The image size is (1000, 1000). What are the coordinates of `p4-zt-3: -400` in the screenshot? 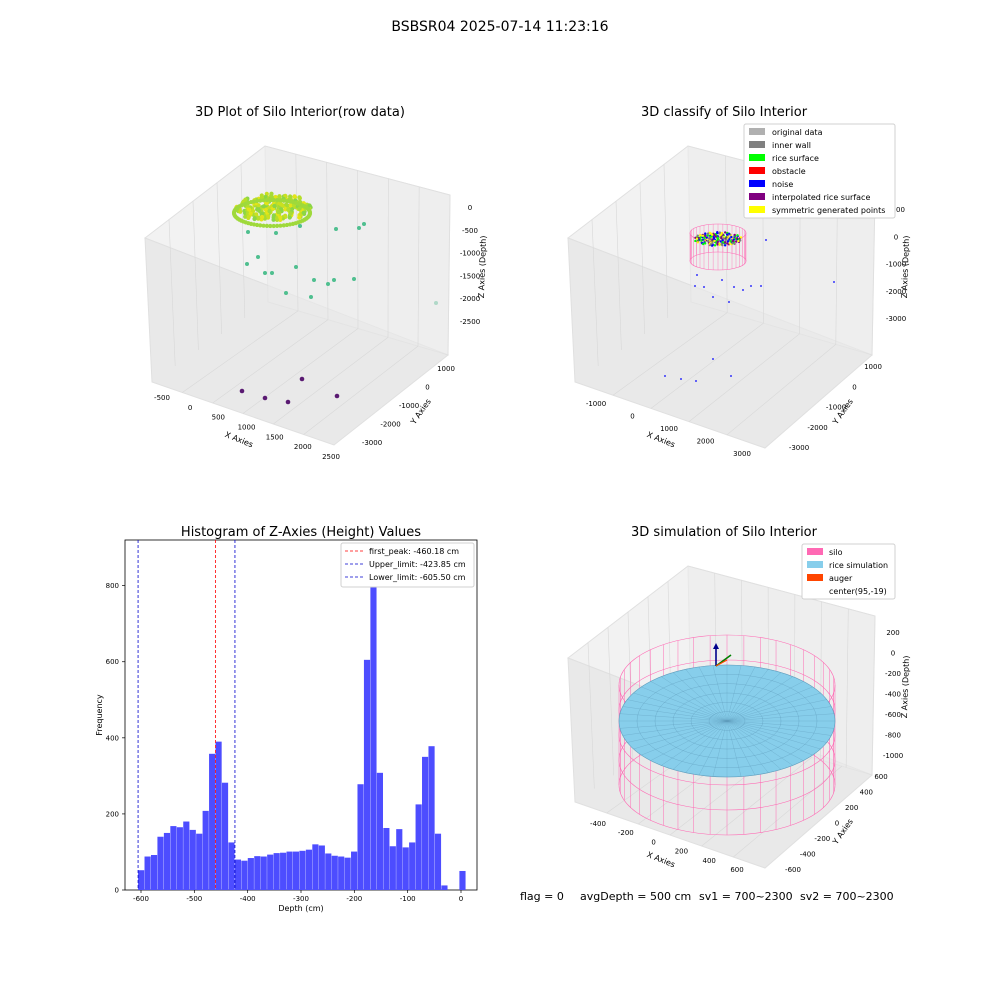 It's located at (893, 695).